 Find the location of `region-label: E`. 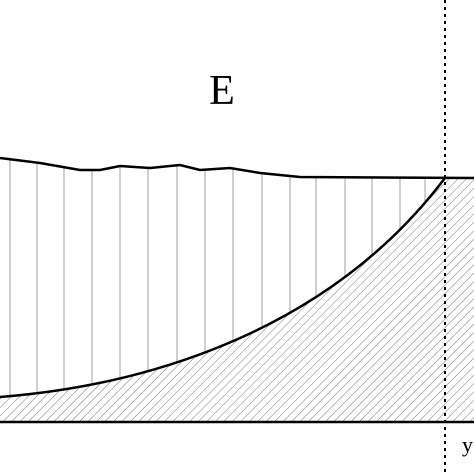

region-label: E is located at coordinates (222, 91).